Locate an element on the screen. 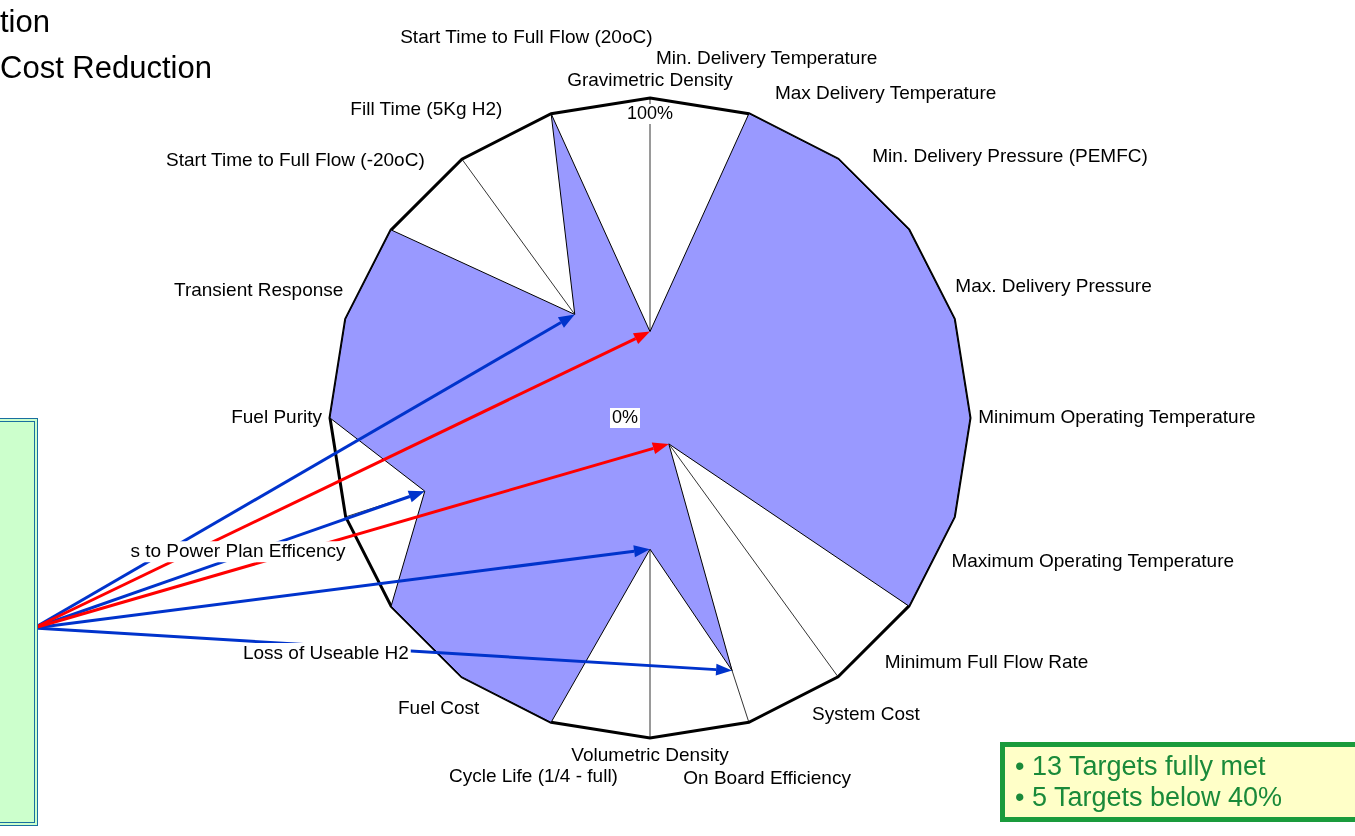 The width and height of the screenshot is (1355, 836). spoke-label: Fuel Cost is located at coordinates (439, 708).